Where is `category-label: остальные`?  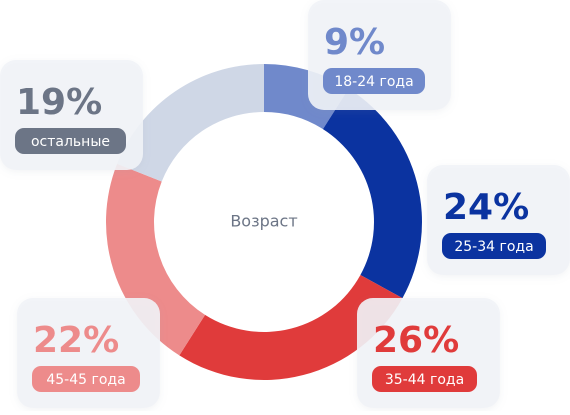 category-label: остальные is located at coordinates (70, 142).